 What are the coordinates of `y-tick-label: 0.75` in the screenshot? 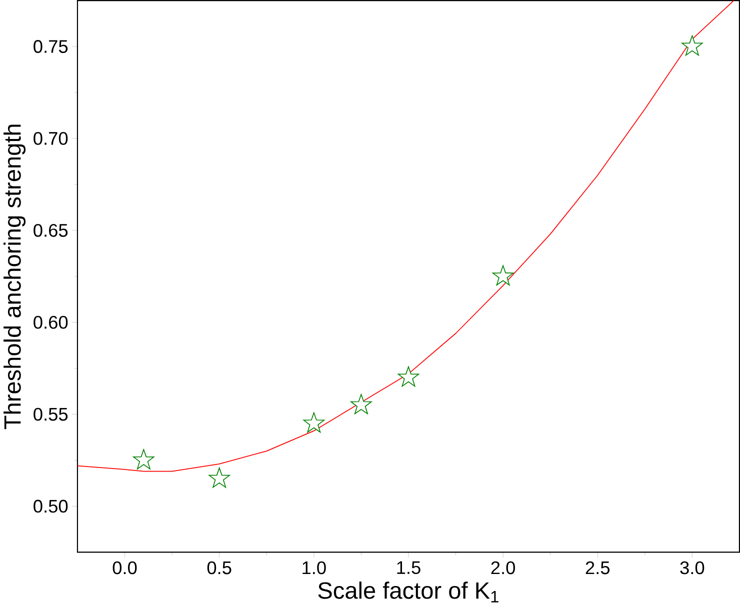 It's located at (51, 46).